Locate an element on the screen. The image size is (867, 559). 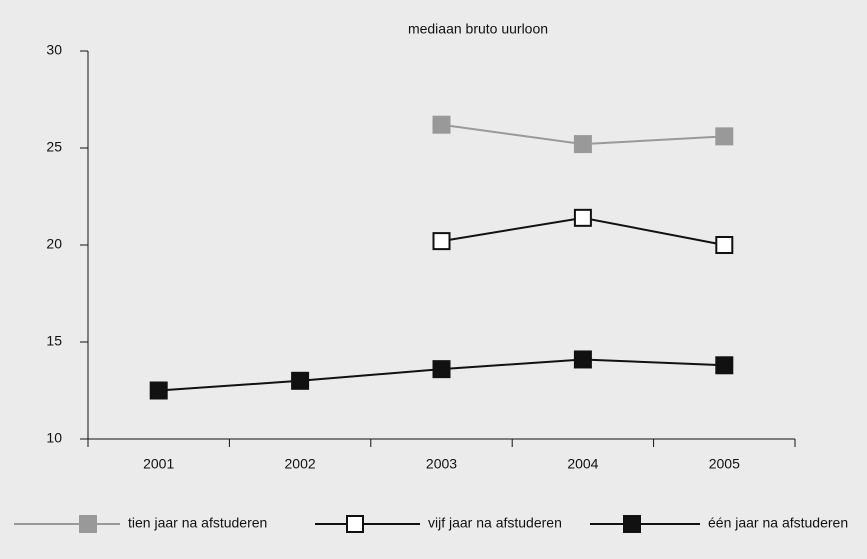
x-tick-label: 2005 is located at coordinates (724, 464).